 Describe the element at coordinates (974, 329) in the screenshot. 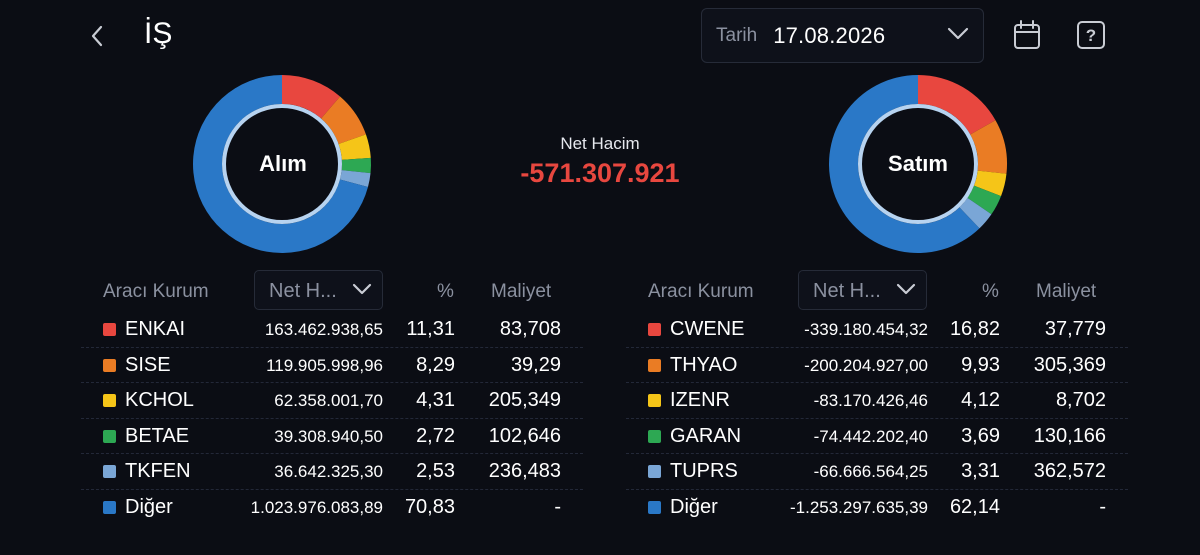

I see `pct-cell: 16,82` at that location.